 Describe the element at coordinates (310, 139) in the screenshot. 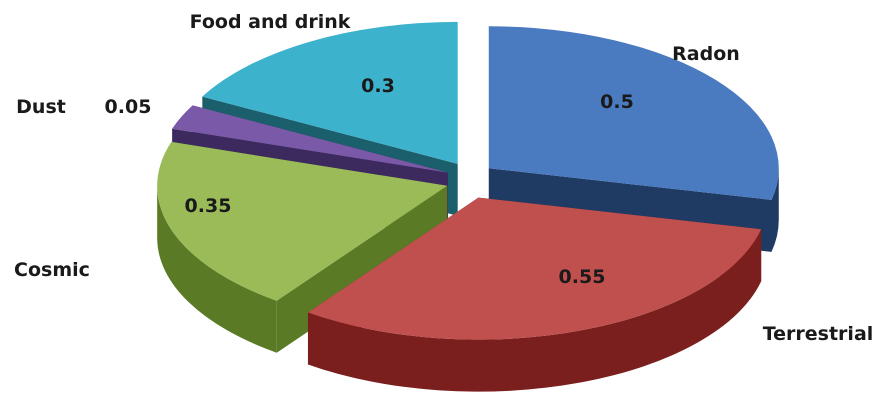

I see `slice-dust-top` at that location.